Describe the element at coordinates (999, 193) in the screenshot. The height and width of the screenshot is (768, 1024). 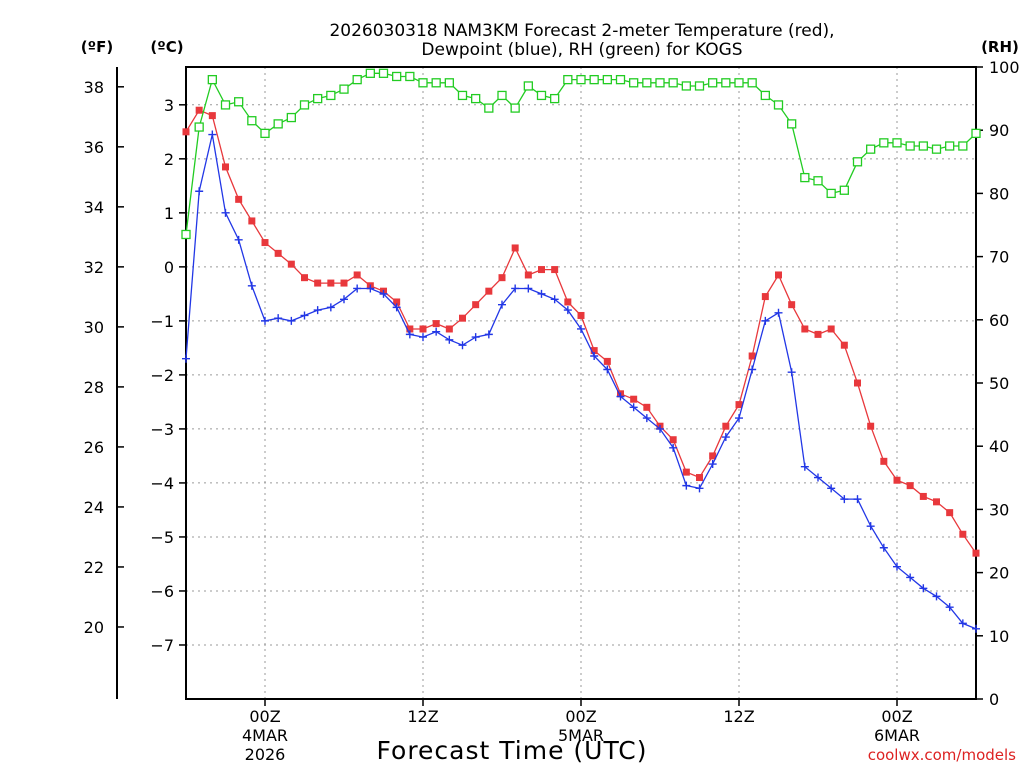
I see `rh-tick-label: 80` at that location.